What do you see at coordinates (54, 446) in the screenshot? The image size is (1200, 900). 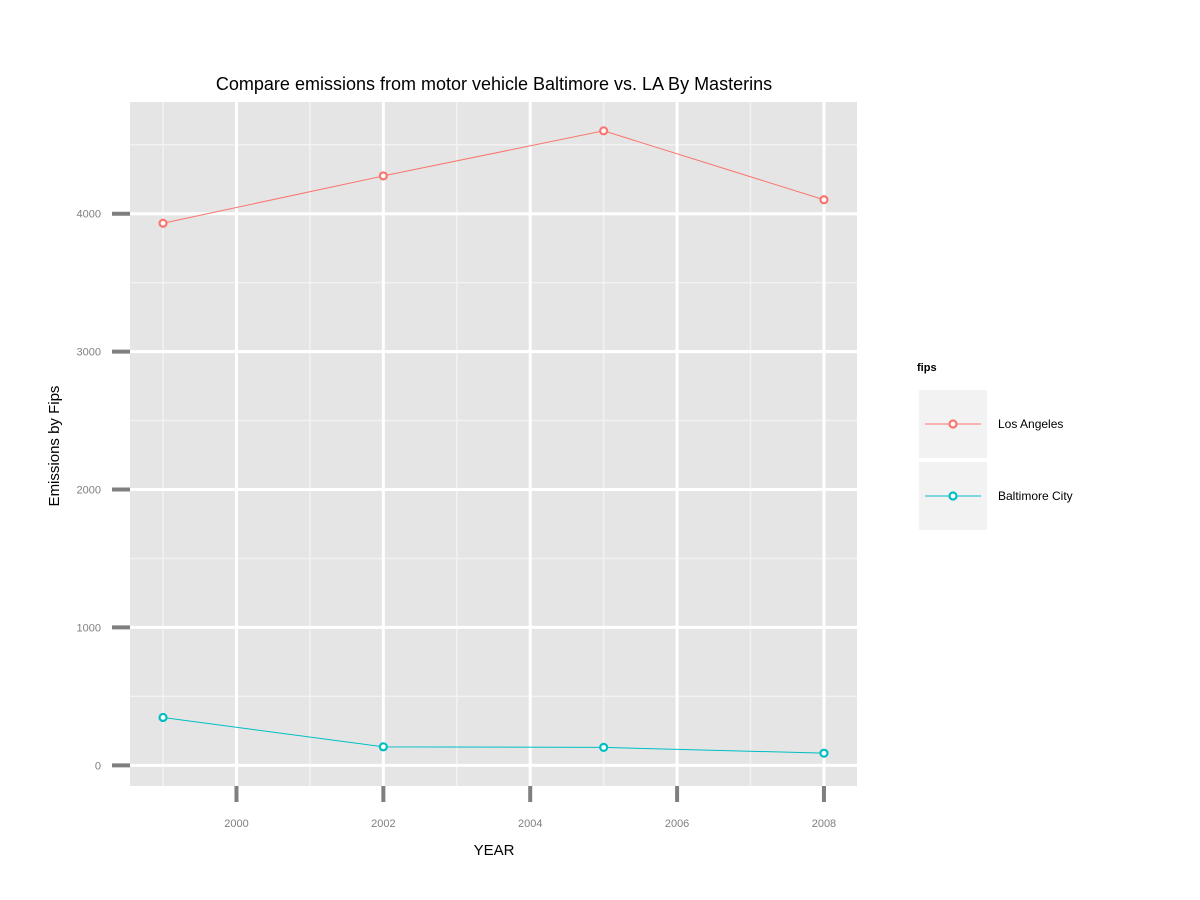 I see `y-axis-label: Emissions by Fips` at bounding box center [54, 446].